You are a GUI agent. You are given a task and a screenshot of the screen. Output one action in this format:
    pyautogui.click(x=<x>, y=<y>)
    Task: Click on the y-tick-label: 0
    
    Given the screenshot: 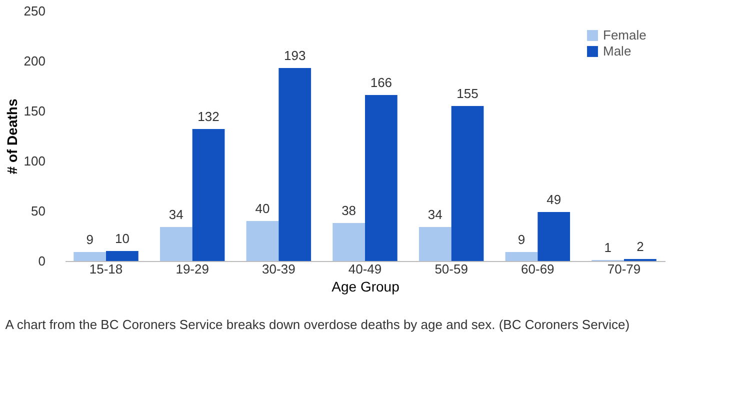 What is the action you would take?
    pyautogui.click(x=42, y=261)
    